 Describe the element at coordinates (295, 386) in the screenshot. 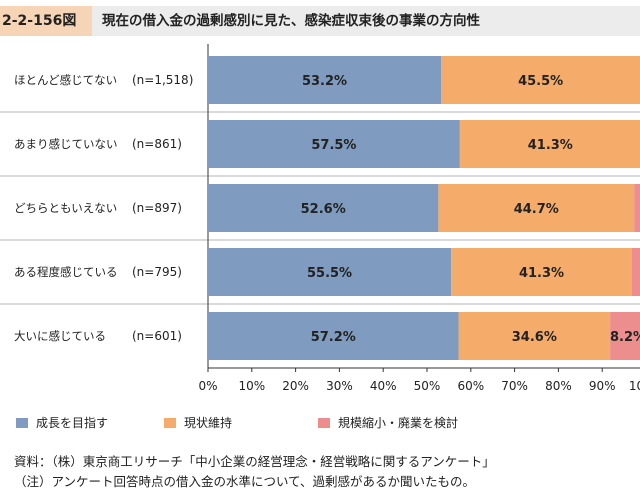

I see `x-tick-label: 20%` at that location.